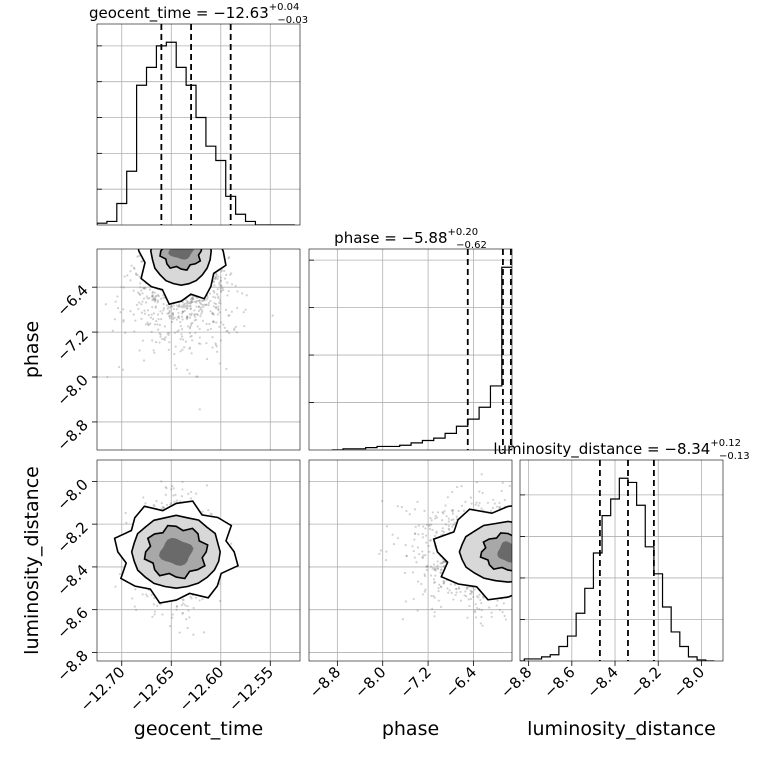 The image size is (760, 760). I want to click on title-err-plus: +0.20, so click(463, 232).